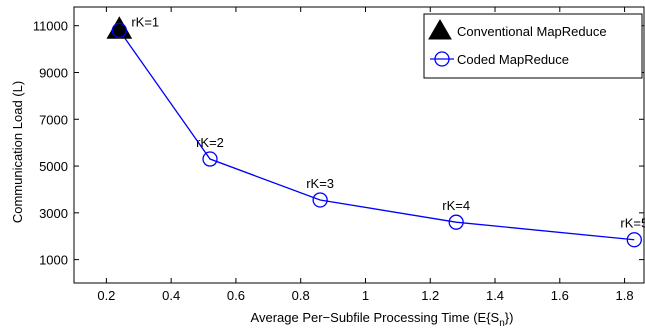 Image resolution: width=645 pixels, height=329 pixels. I want to click on legend-label-conventional: Conventional MapReduce, so click(532, 31).